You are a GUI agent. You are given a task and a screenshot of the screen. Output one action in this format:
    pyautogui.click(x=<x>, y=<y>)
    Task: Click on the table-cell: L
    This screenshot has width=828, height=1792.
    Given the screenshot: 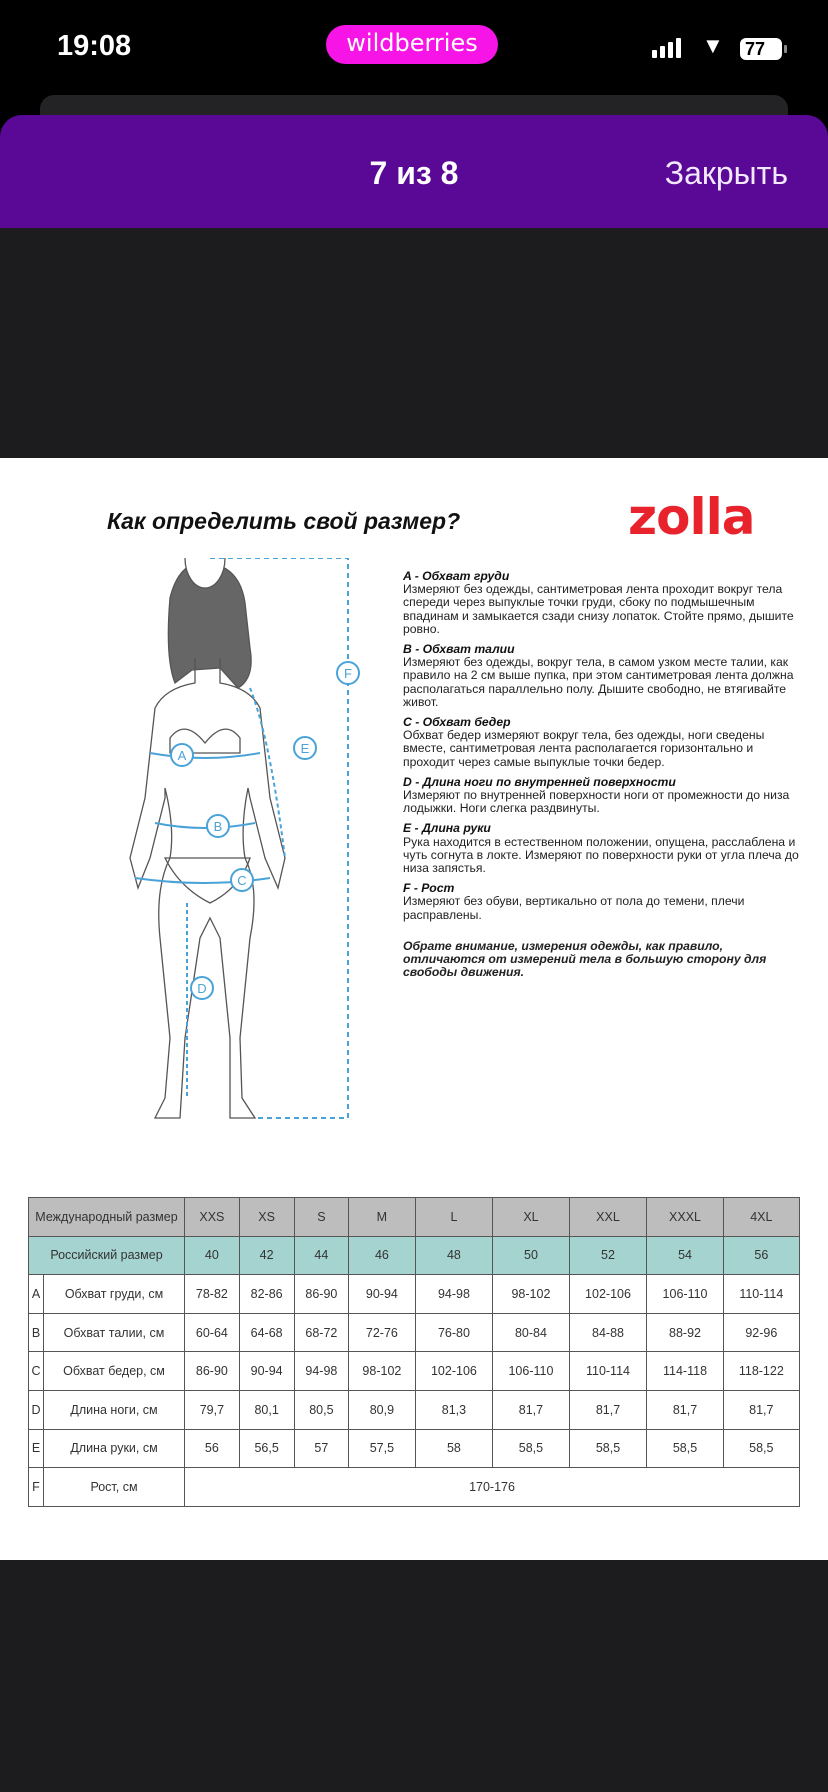 What is the action you would take?
    pyautogui.click(x=454, y=1217)
    